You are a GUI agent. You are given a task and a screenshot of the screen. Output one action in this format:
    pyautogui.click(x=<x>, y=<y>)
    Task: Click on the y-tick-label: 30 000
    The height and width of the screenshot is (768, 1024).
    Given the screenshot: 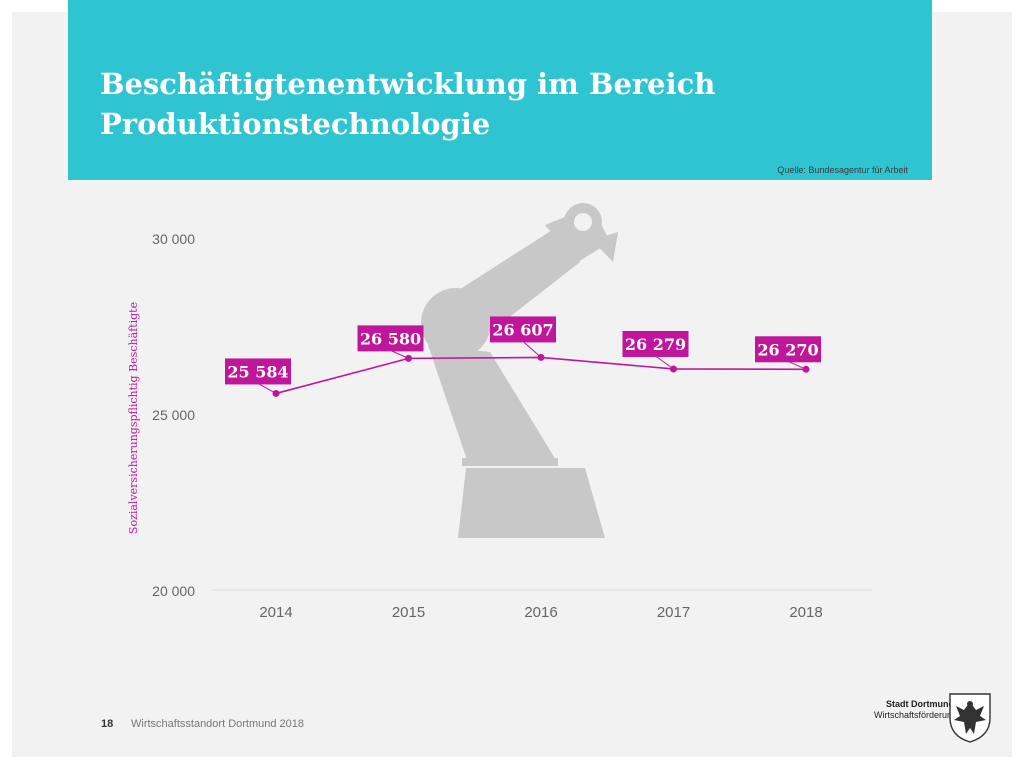 What is the action you would take?
    pyautogui.click(x=173, y=239)
    